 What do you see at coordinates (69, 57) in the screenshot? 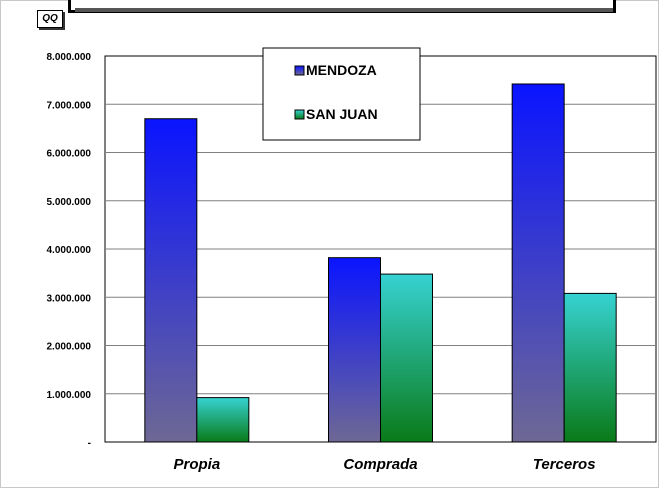
I see `y-tick-label: 8.000.000` at bounding box center [69, 57].